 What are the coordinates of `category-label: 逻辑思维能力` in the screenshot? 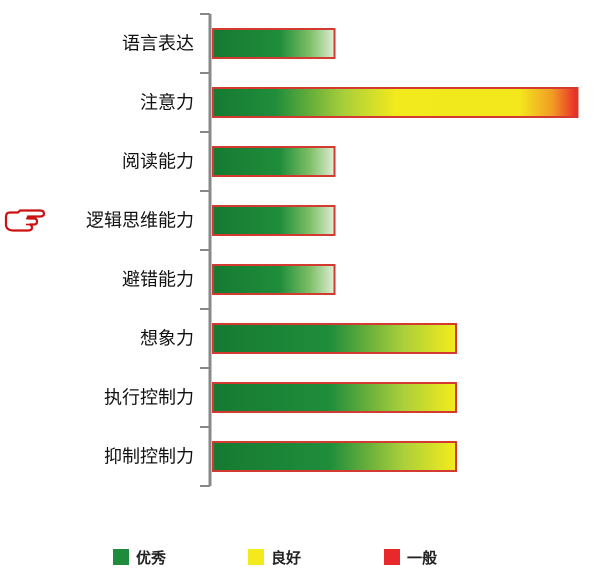 It's located at (140, 221).